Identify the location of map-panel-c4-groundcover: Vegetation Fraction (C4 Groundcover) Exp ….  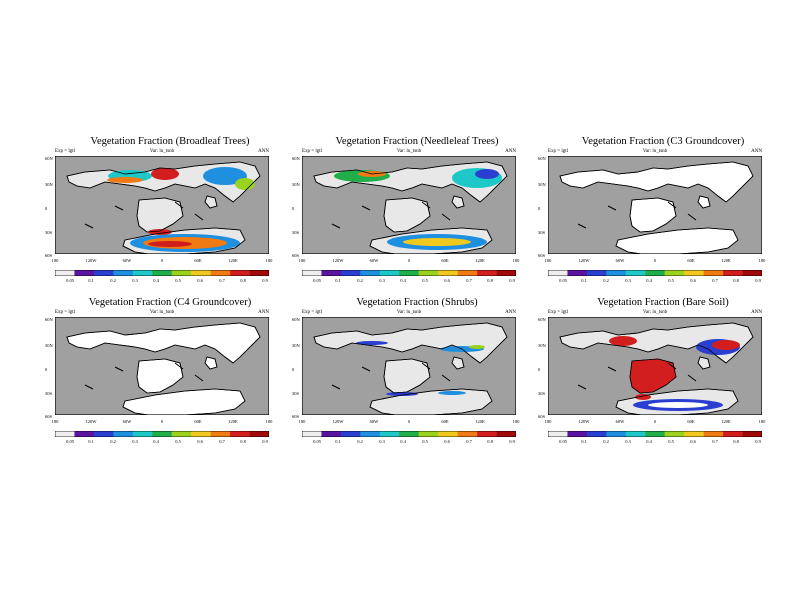
(165, 377).